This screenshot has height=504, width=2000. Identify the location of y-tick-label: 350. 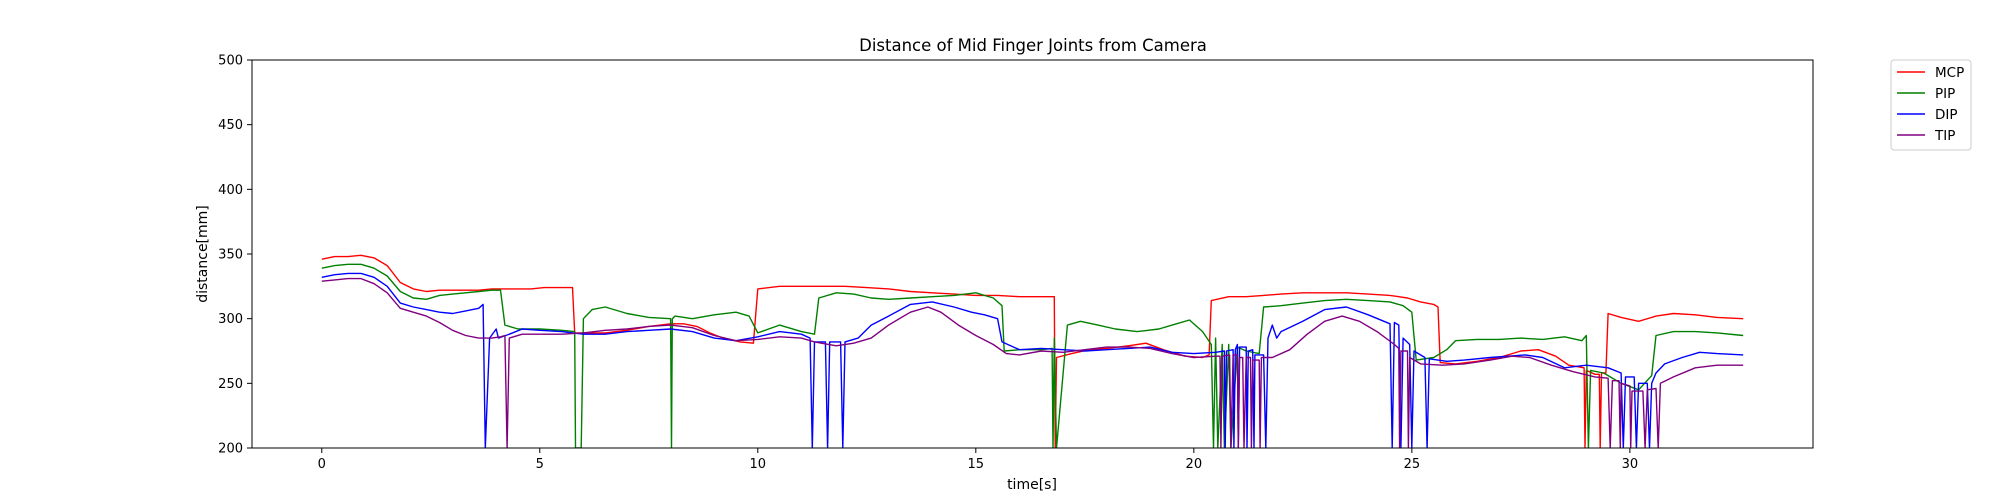
(230, 255).